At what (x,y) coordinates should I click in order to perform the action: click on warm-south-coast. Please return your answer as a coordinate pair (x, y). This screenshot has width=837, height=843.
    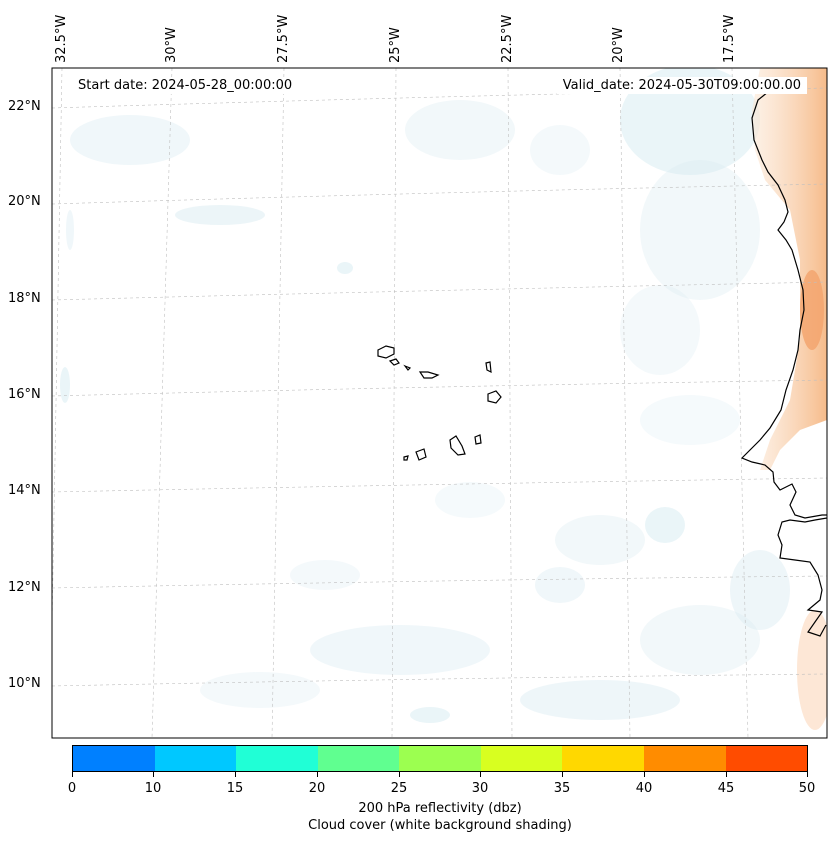
    Looking at the image, I should click on (812, 670).